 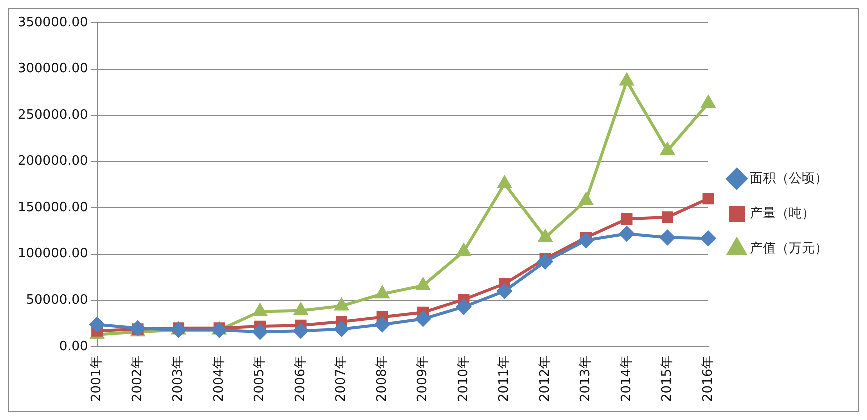 What do you see at coordinates (178, 379) in the screenshot?
I see `x-tick-label: 2003年` at bounding box center [178, 379].